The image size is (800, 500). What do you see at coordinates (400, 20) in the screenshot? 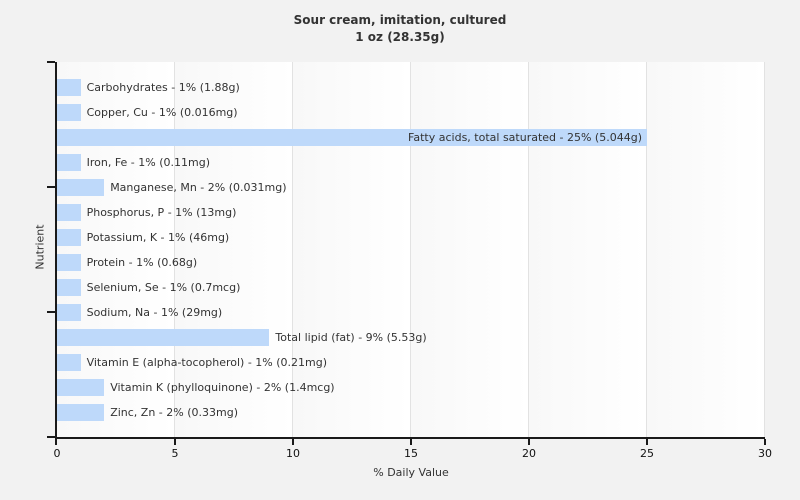
I see `chart-title-line1: Sour cream, imitation, cultured` at bounding box center [400, 20].